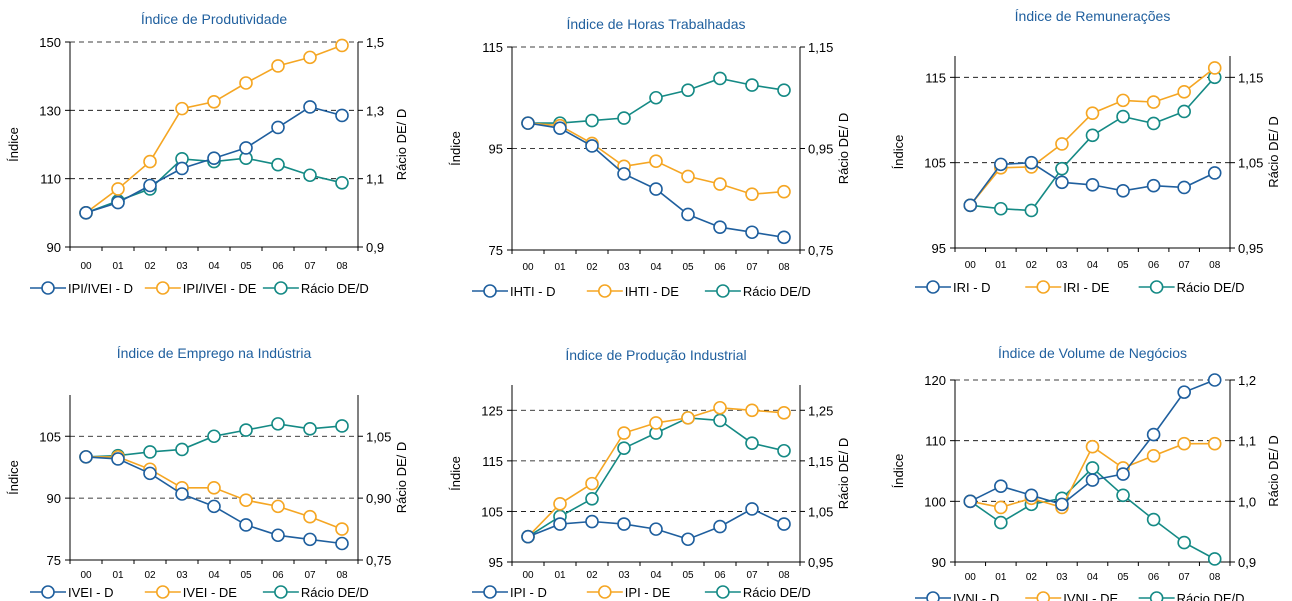 This screenshot has height=601, width=1292. What do you see at coordinates (182, 575) in the screenshot?
I see `x-tick-label: 03` at bounding box center [182, 575].